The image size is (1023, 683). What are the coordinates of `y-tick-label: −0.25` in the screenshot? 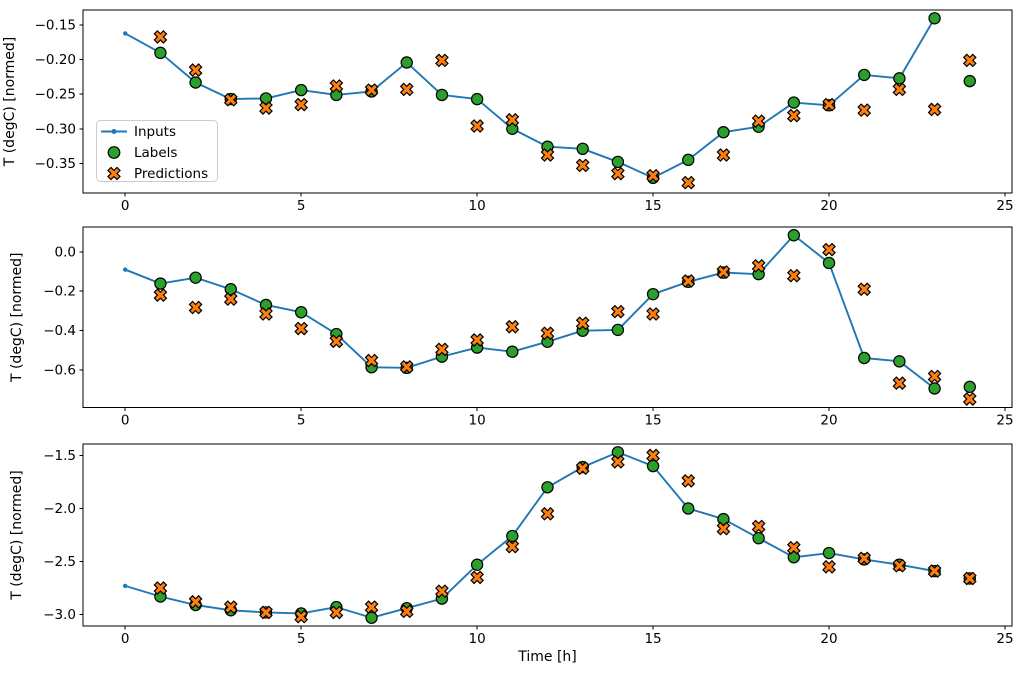 It's located at (55, 95).